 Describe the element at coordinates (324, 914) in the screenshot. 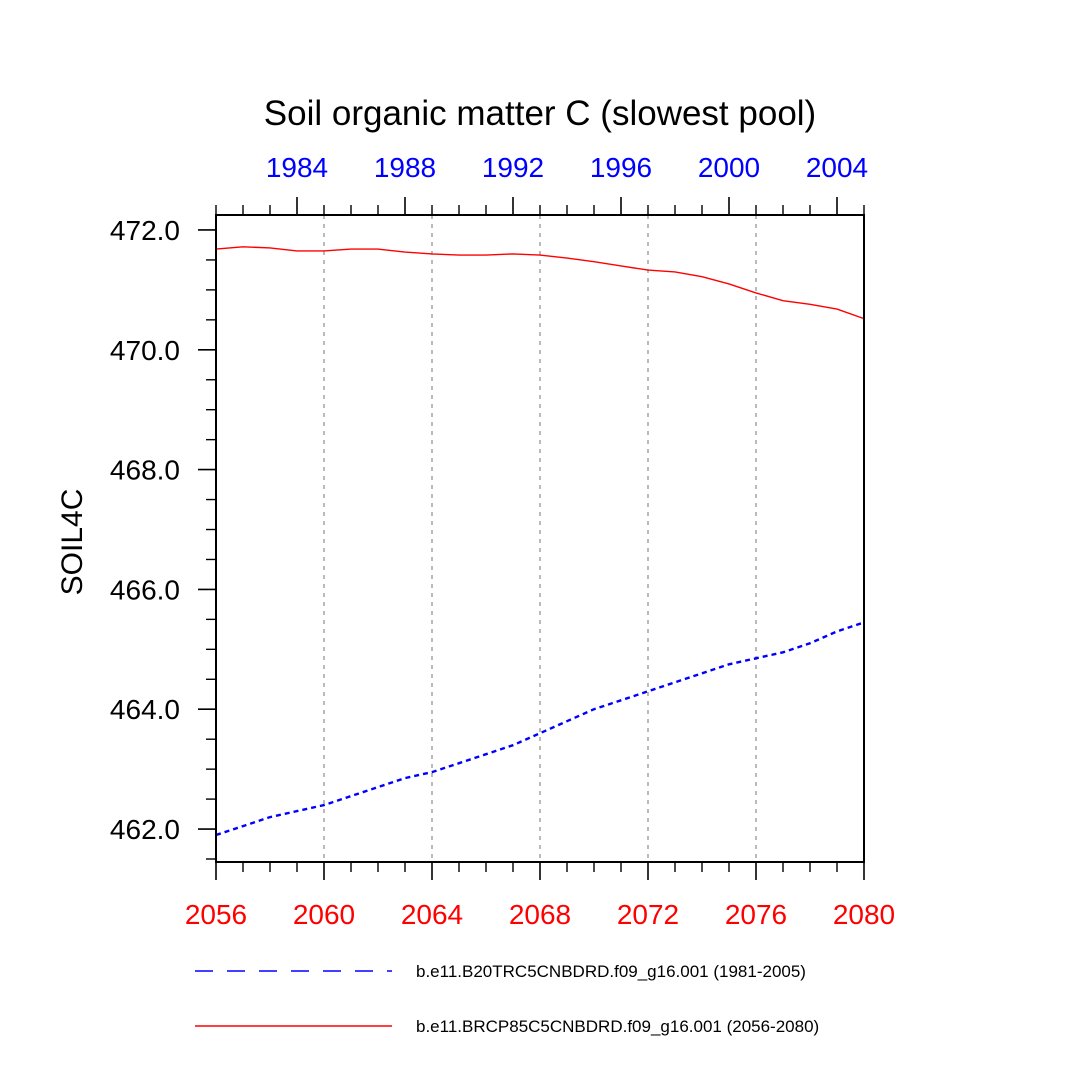

I see `x-bottom-tick-label: 2060` at that location.